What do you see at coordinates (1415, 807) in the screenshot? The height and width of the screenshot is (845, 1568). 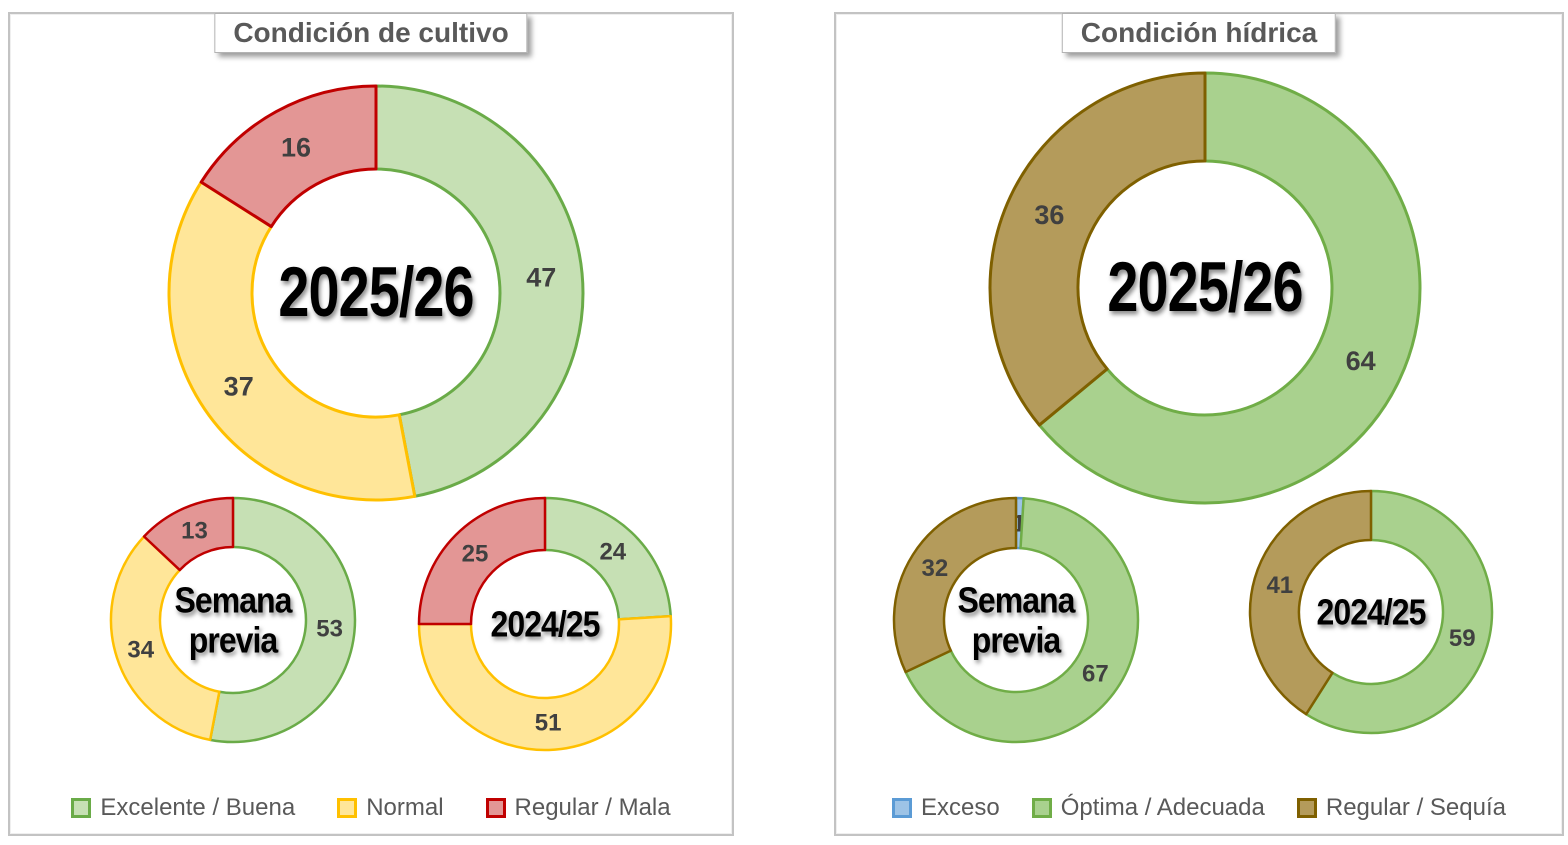 I see `legend-label: Regular / Sequía` at bounding box center [1415, 807].